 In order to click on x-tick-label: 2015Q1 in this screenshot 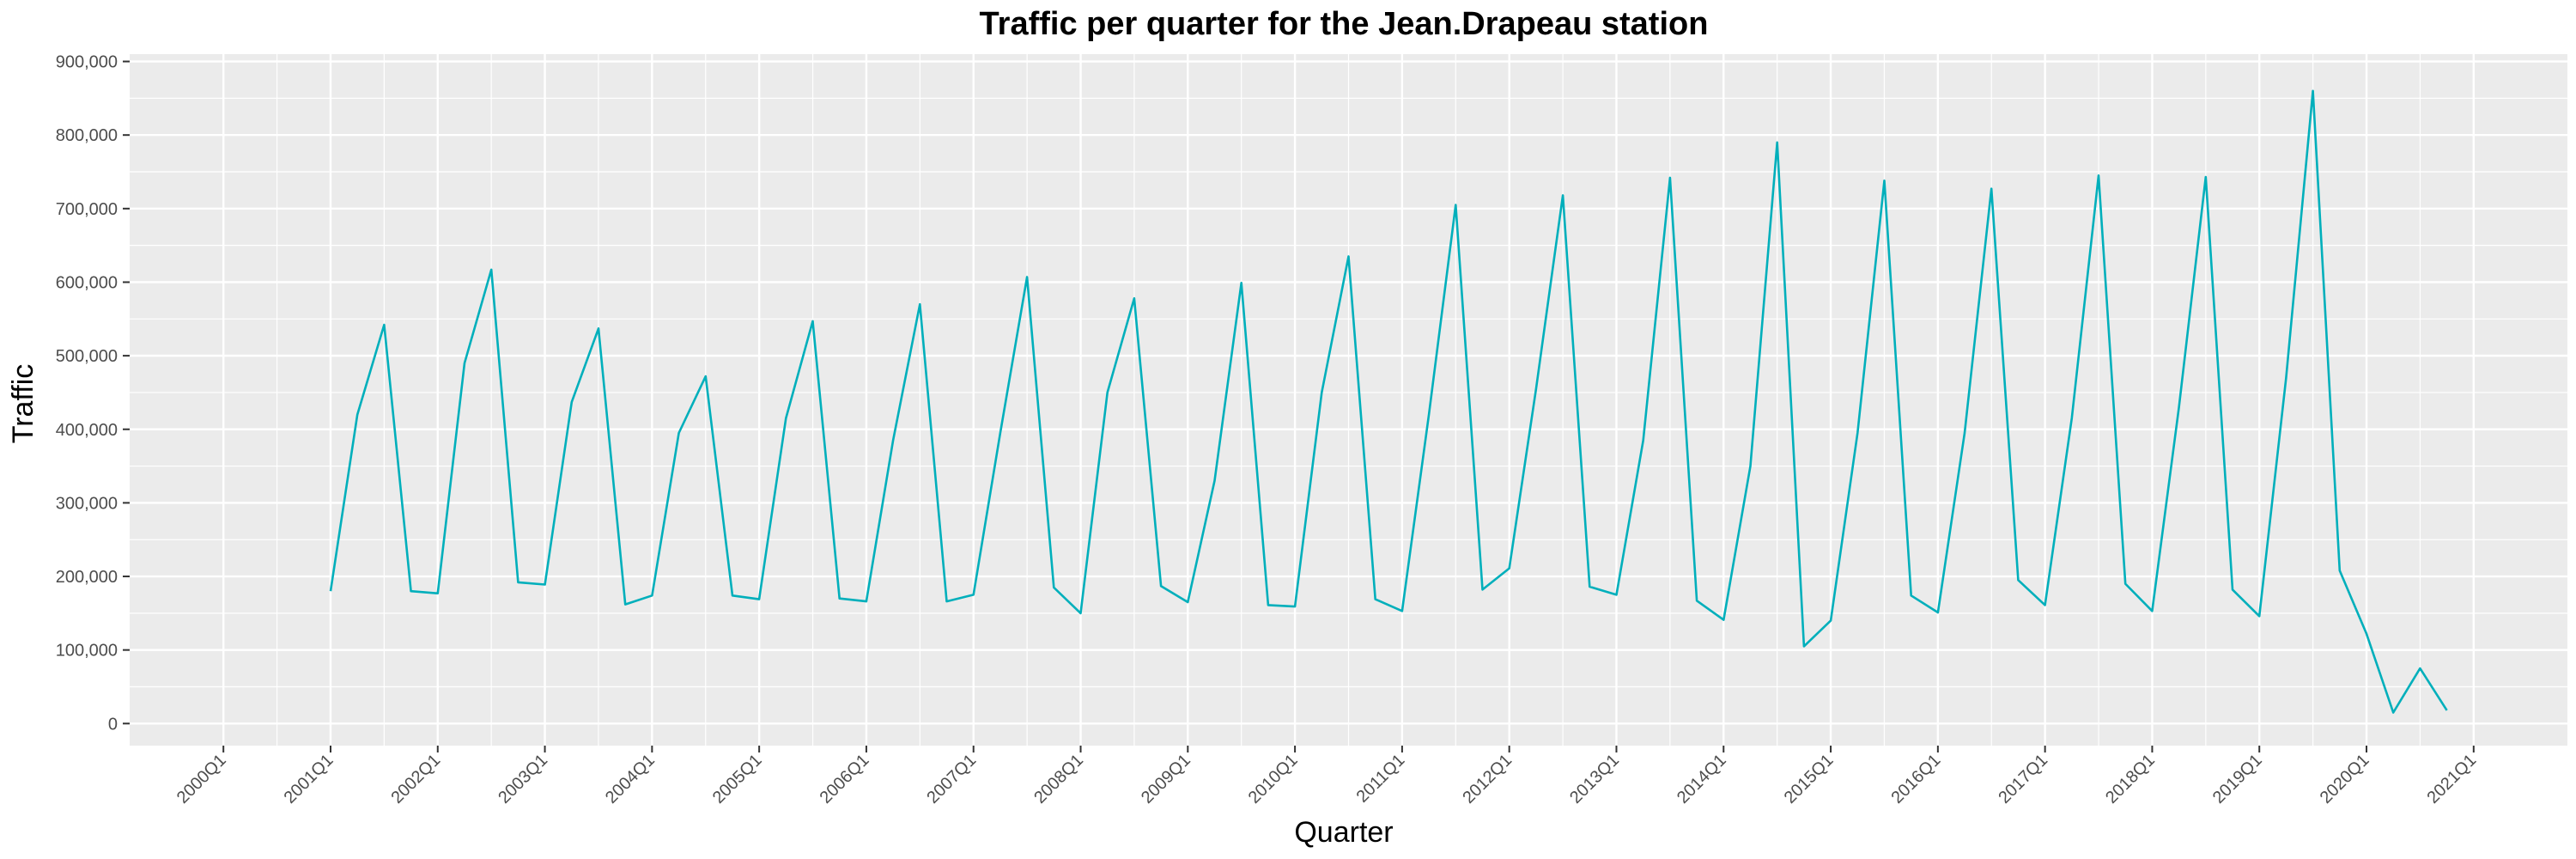, I will do `click(1809, 779)`.